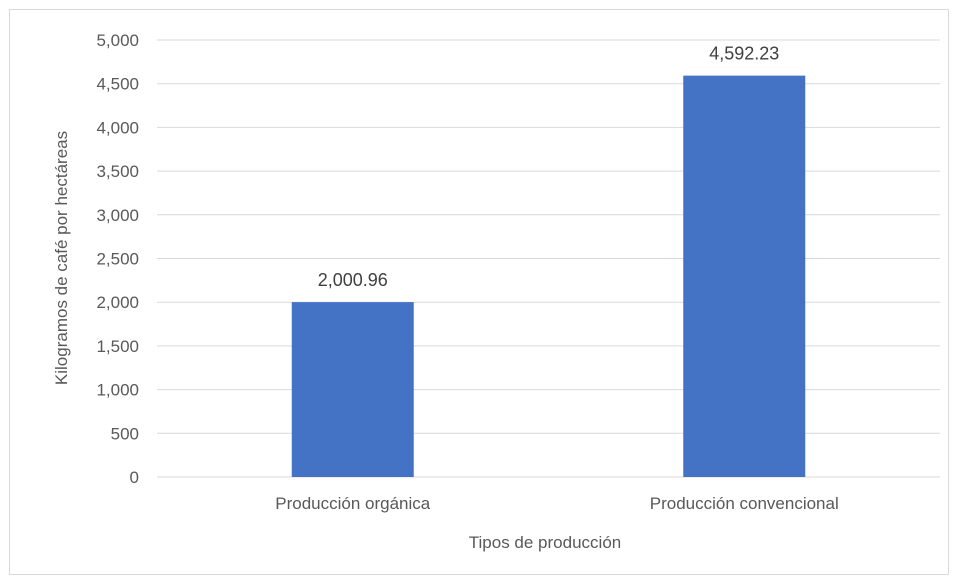 The image size is (959, 584). What do you see at coordinates (117, 302) in the screenshot?
I see `y-tick-label: 2,000` at bounding box center [117, 302].